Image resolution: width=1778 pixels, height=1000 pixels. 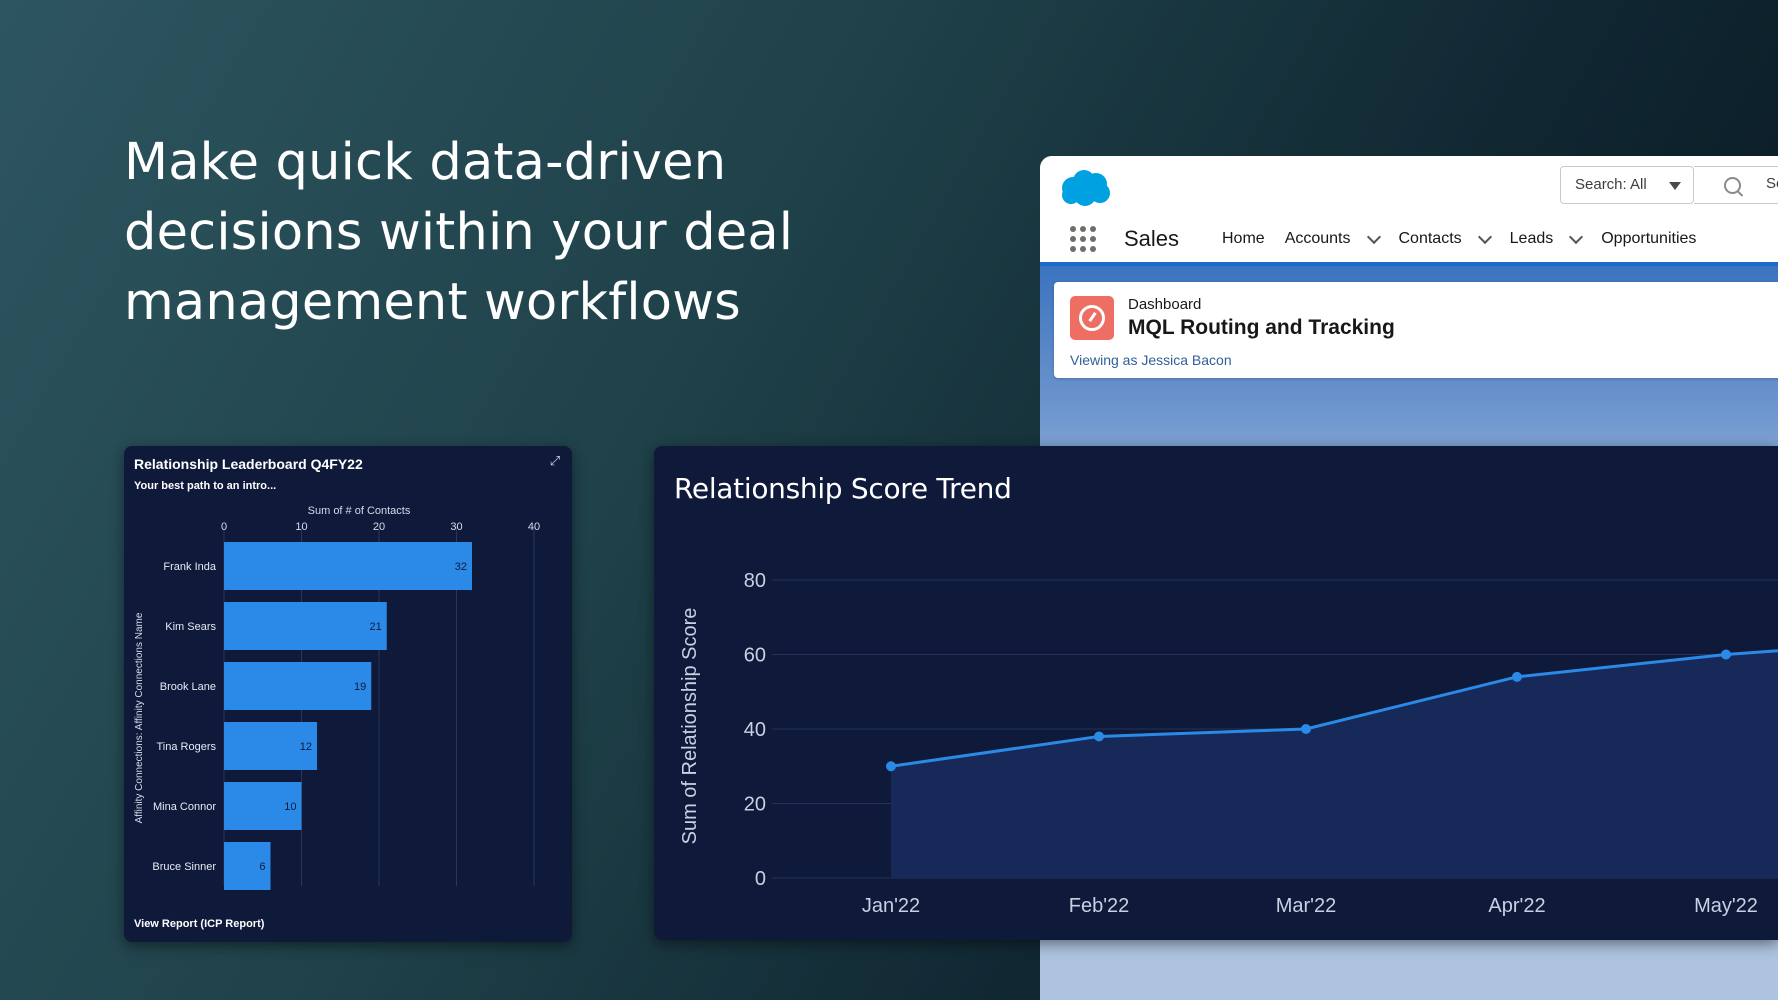 I want to click on dashboard-kicker: Dashboard, so click(x=1165, y=304).